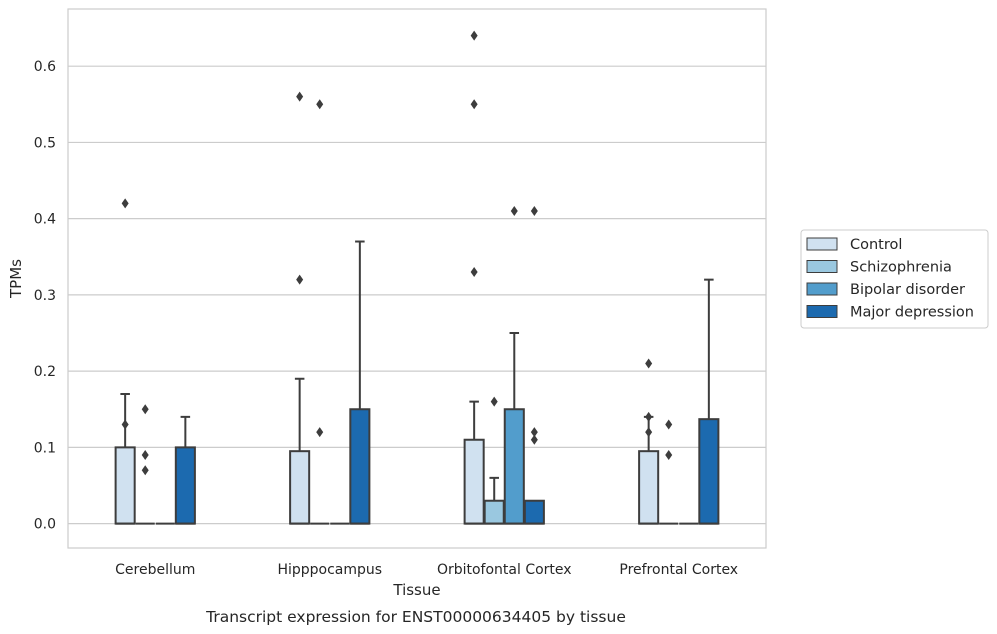 This screenshot has width=997, height=634. I want to click on y-tick-label: 0.4, so click(45, 220).